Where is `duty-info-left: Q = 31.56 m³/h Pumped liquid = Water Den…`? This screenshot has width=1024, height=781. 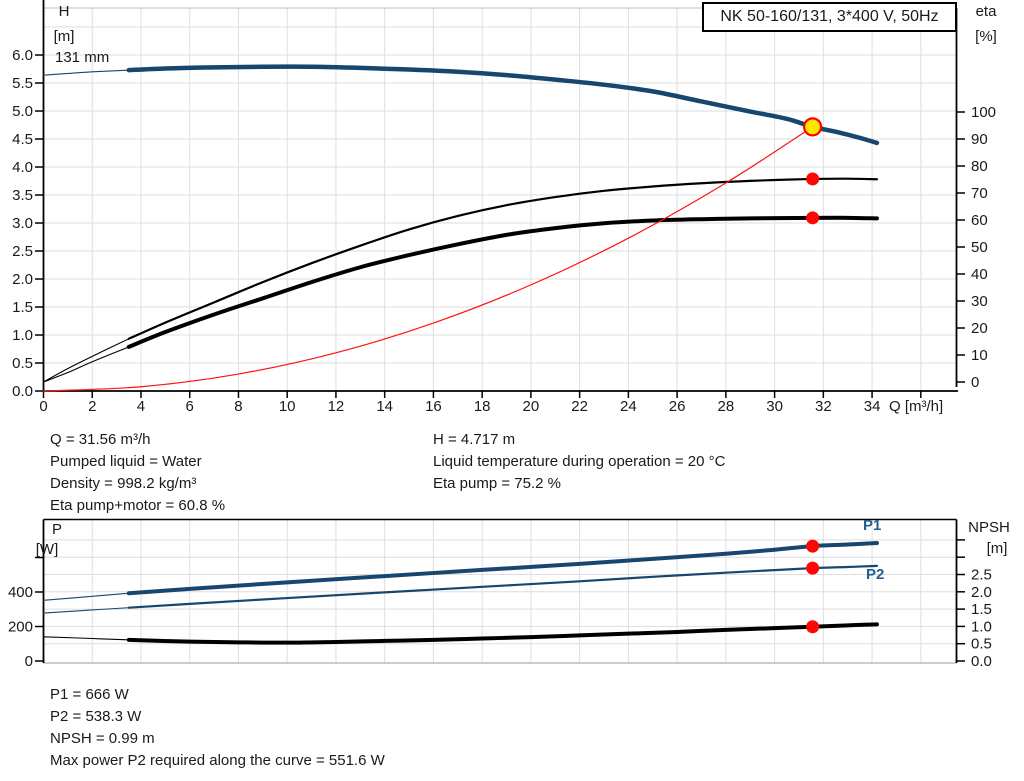
duty-info-left: Q = 31.56 m³/h Pumped liquid = Water Den… is located at coordinates (137, 473).